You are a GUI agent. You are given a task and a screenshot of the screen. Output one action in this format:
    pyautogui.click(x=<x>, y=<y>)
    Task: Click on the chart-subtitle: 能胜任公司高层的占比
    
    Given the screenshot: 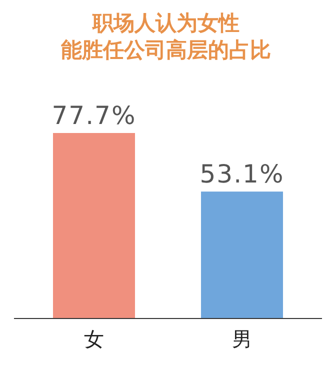 What is the action you would take?
    pyautogui.click(x=166, y=50)
    